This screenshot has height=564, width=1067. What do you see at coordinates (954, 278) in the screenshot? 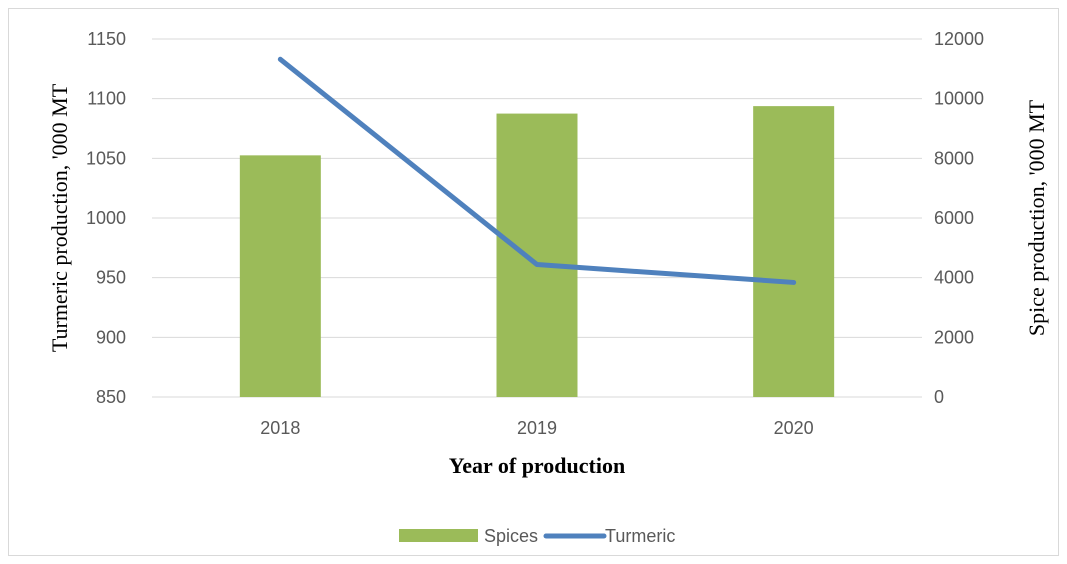
I see `right-tick-label: 4000` at bounding box center [954, 278].